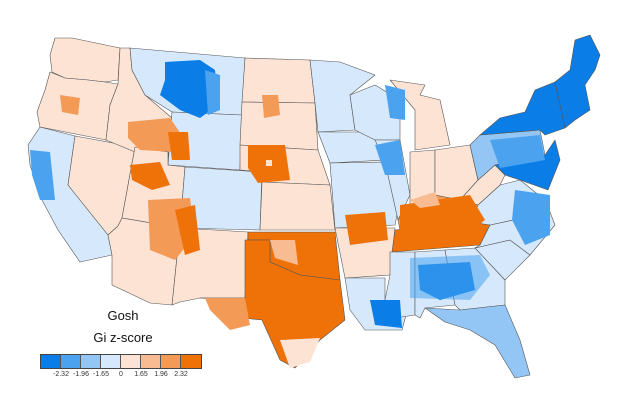 The width and height of the screenshot is (630, 420). I want to click on state-mid-atlantic, so click(527, 165).